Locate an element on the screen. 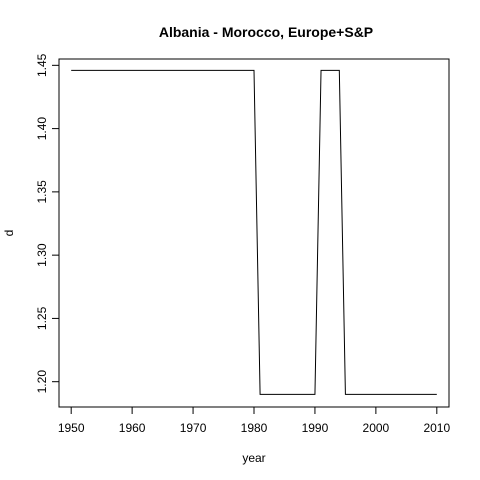 Image resolution: width=480 pixels, height=480 pixels. x-axis-label: year is located at coordinates (253, 458).